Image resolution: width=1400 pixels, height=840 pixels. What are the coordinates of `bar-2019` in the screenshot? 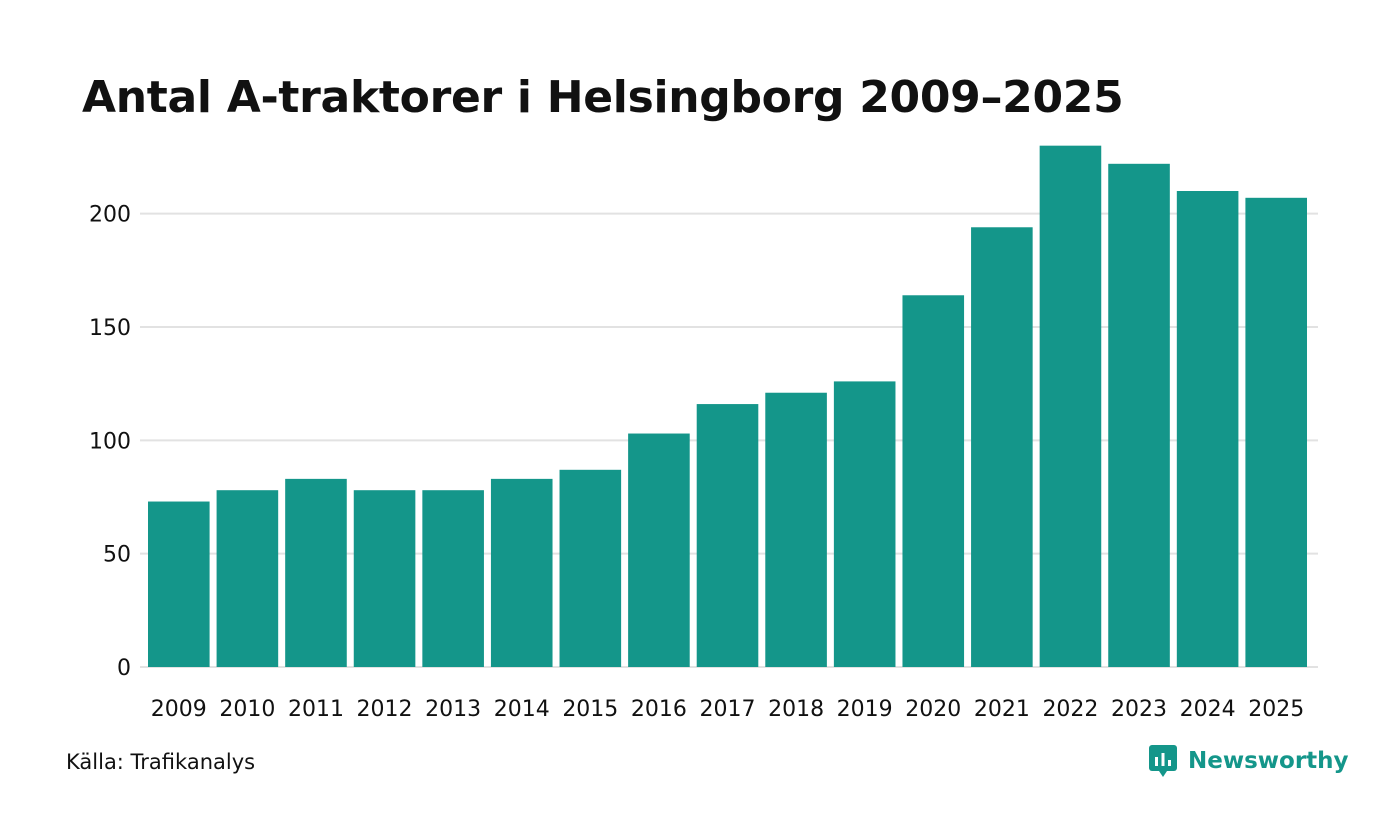 It's located at (864, 524).